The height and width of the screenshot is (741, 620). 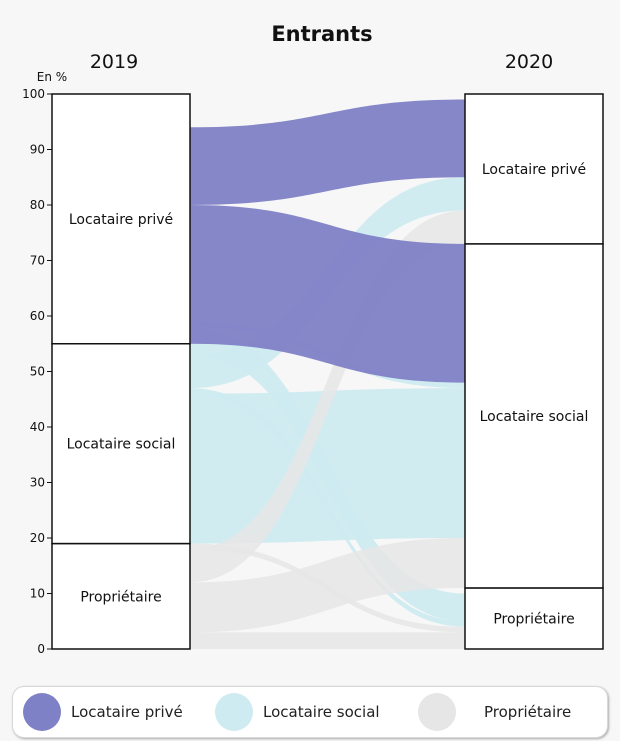 I want to click on left-node-proprietaire, so click(x=121, y=596).